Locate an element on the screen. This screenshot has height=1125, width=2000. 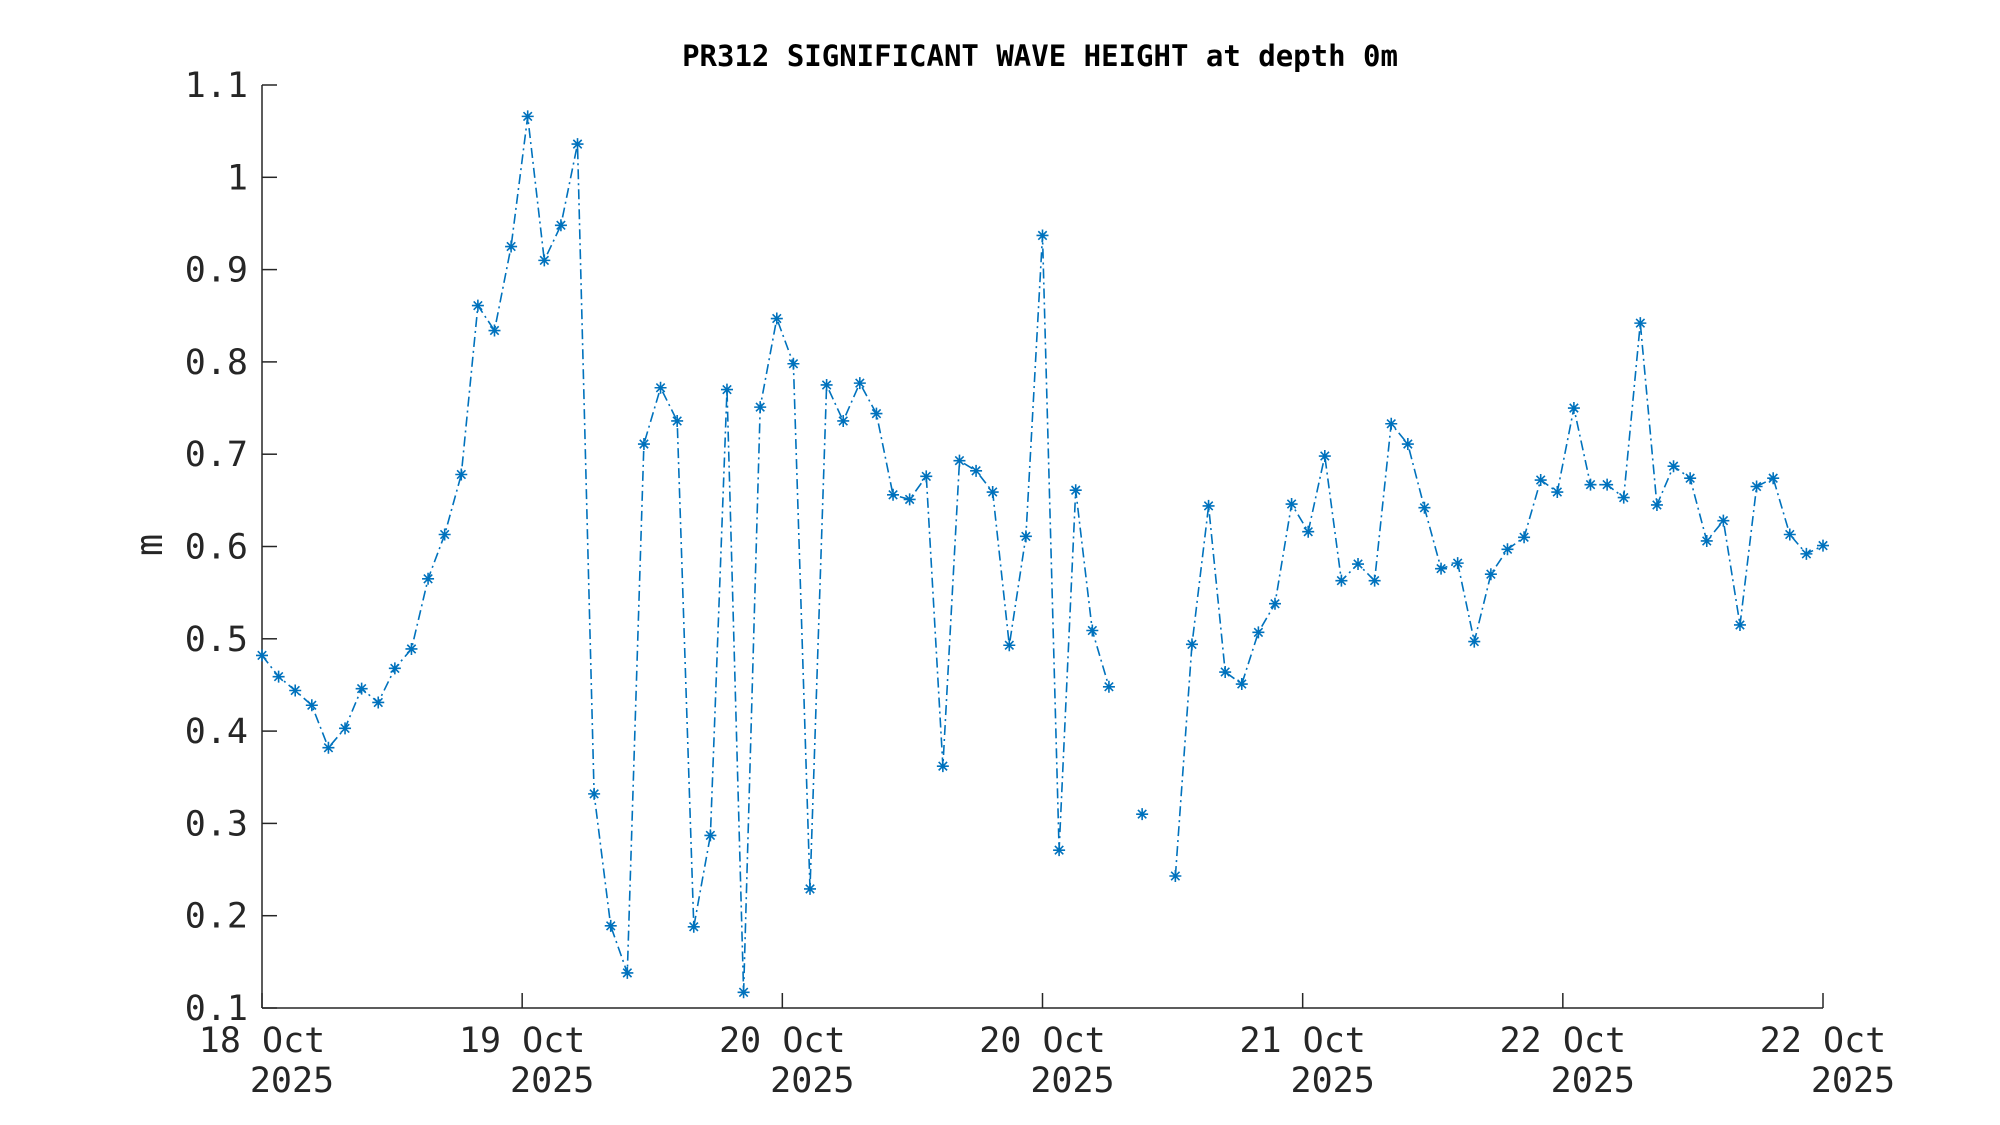
x-tick-label-date: 19 Oct is located at coordinates (522, 1041).